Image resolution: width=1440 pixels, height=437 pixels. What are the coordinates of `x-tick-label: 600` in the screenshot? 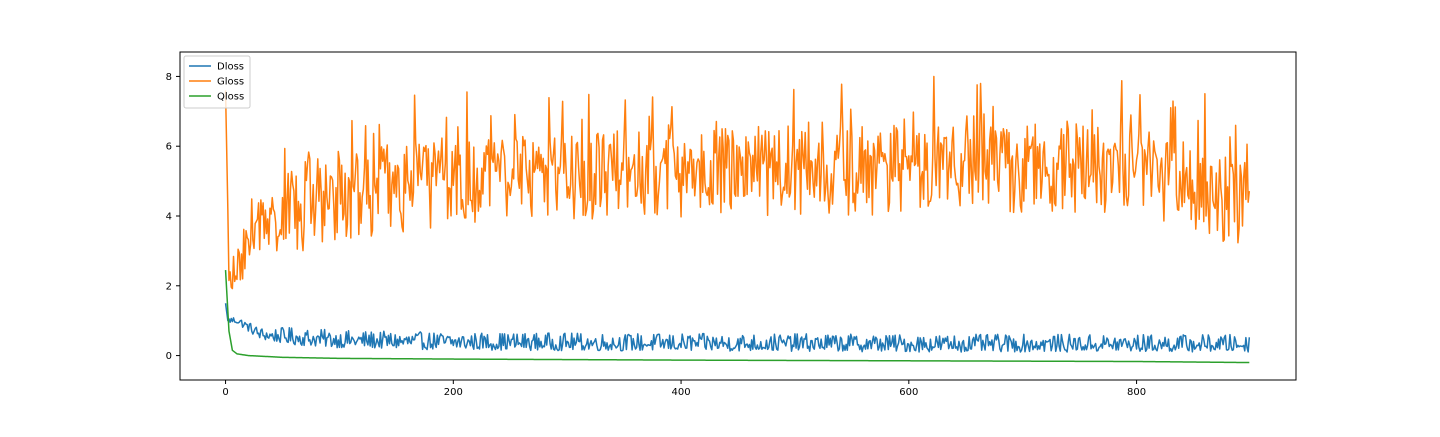 It's located at (908, 392).